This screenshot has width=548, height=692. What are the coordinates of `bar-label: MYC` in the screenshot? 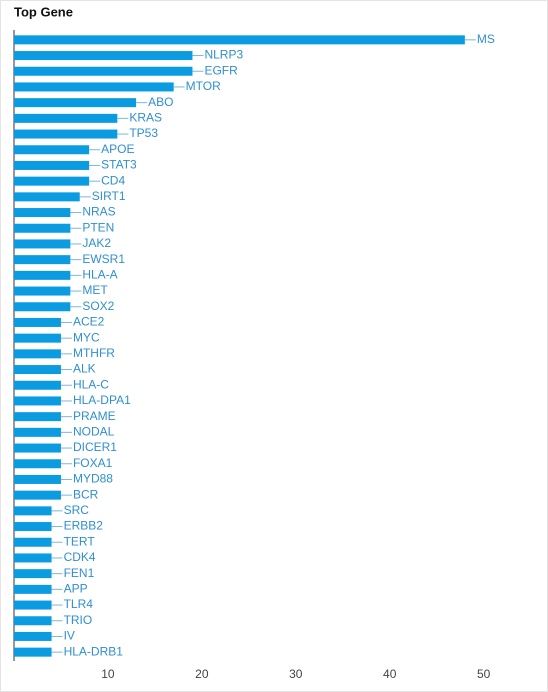 It's located at (86, 337).